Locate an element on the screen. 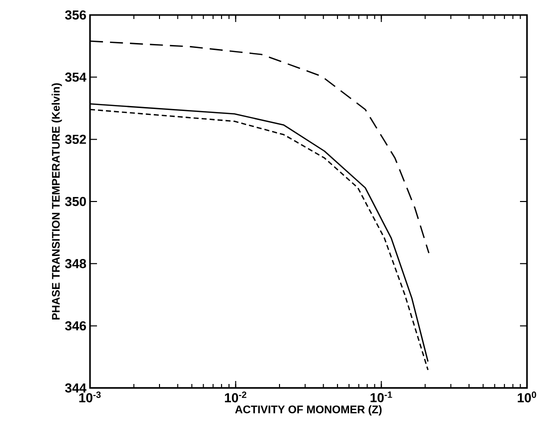 This screenshot has height=442, width=552. x-tick-label: 10$^{-1}$ is located at coordinates (381, 397).